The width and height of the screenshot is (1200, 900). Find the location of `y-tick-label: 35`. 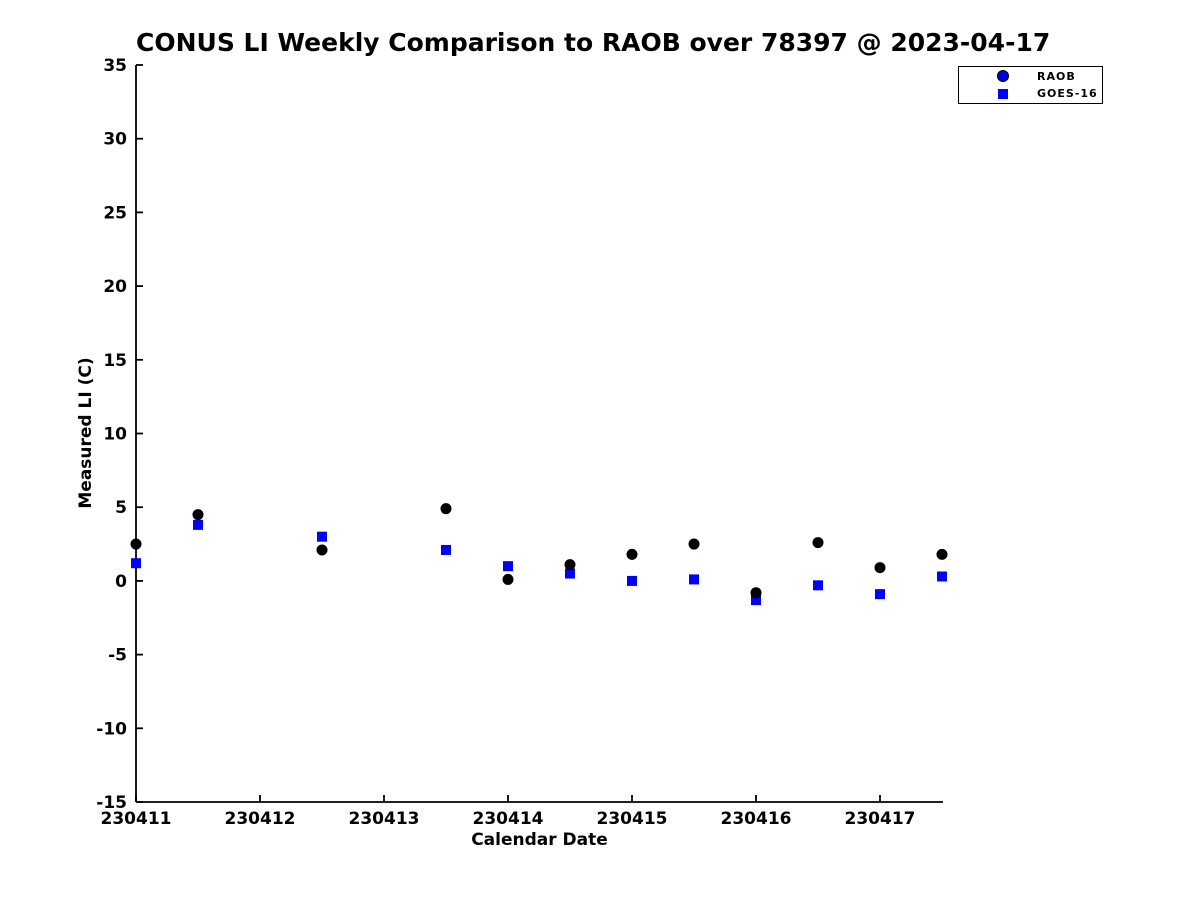

y-tick-label: 35 is located at coordinates (115, 66).